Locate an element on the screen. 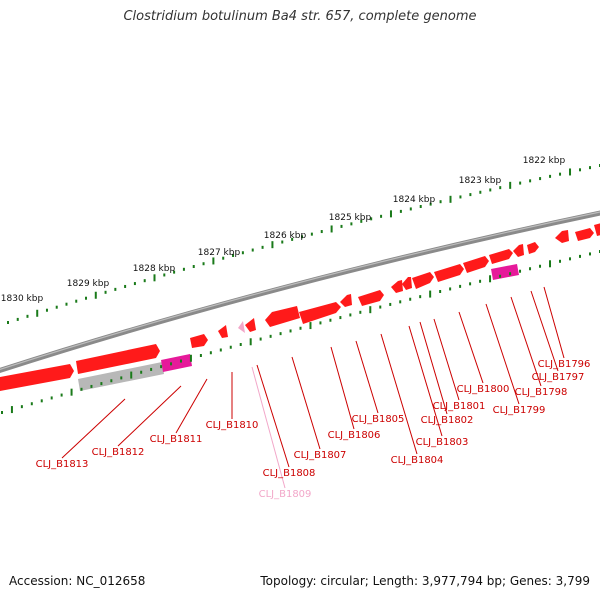 This screenshot has width=600, height=600. gene-label: CLJ_B1806 is located at coordinates (354, 435).